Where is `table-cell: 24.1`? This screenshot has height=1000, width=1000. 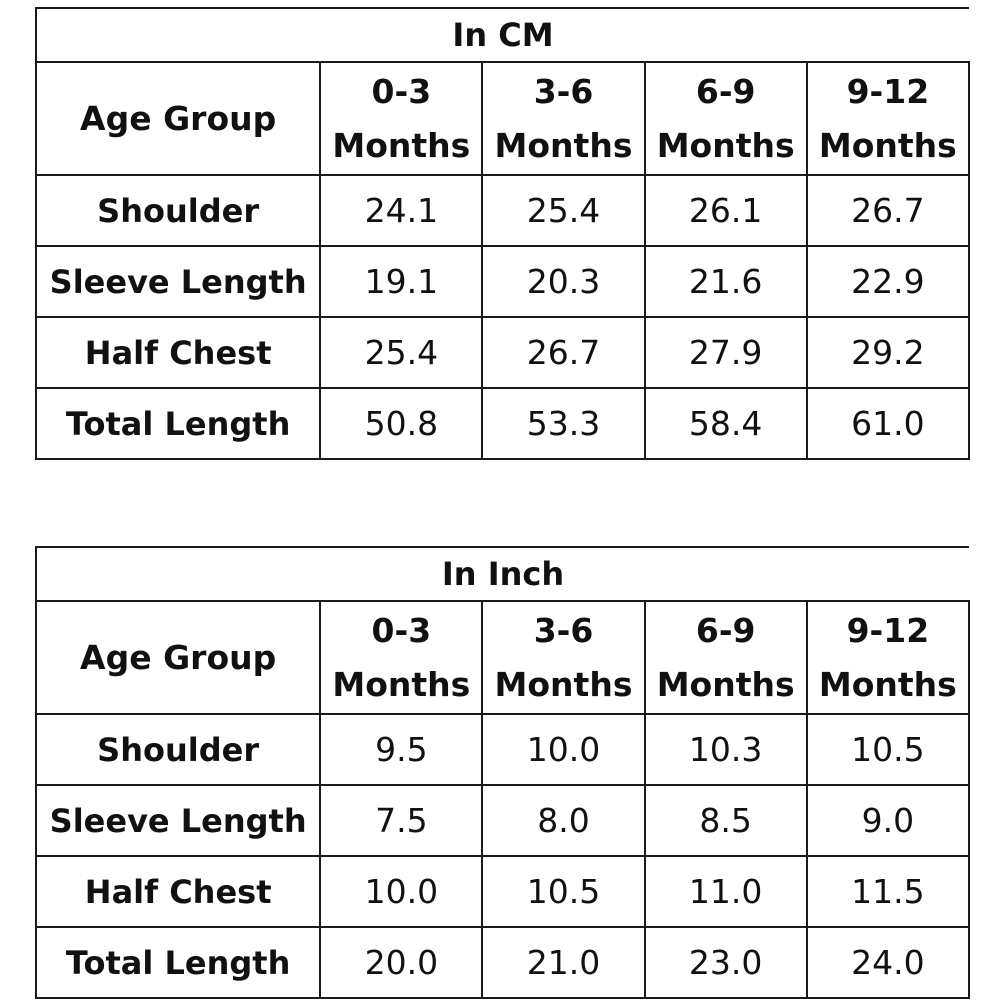 table-cell: 24.1 is located at coordinates (401, 210).